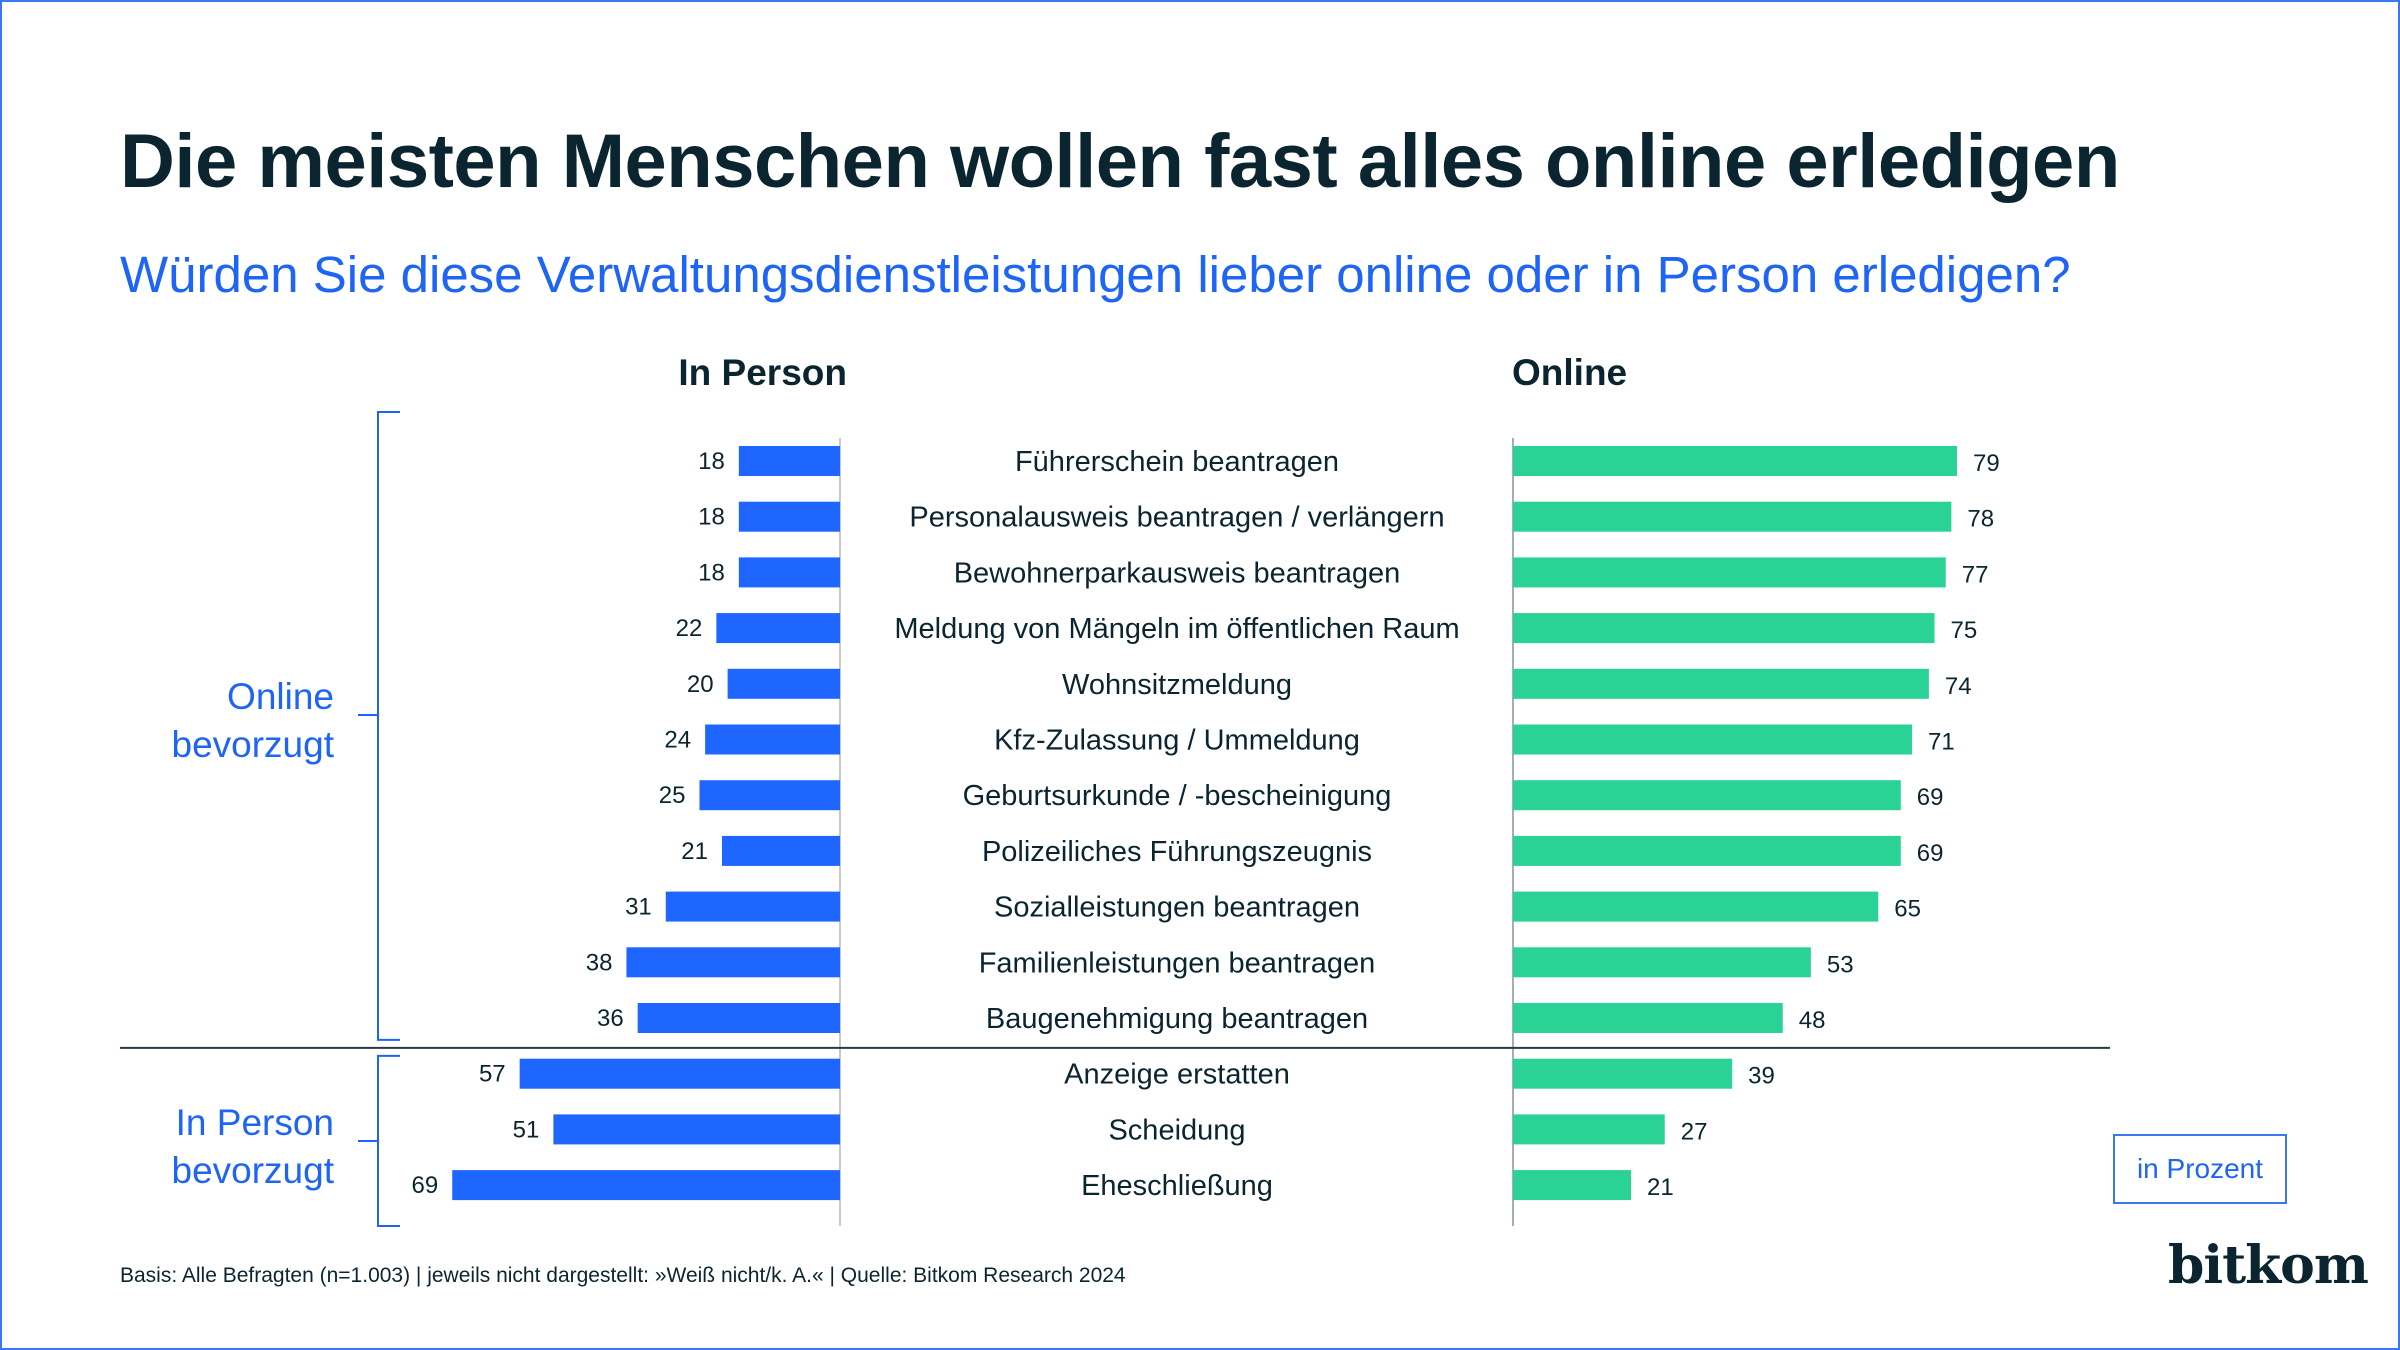 The height and width of the screenshot is (1350, 2400). What do you see at coordinates (1964, 630) in the screenshot?
I see `online-value-label: 75` at bounding box center [1964, 630].